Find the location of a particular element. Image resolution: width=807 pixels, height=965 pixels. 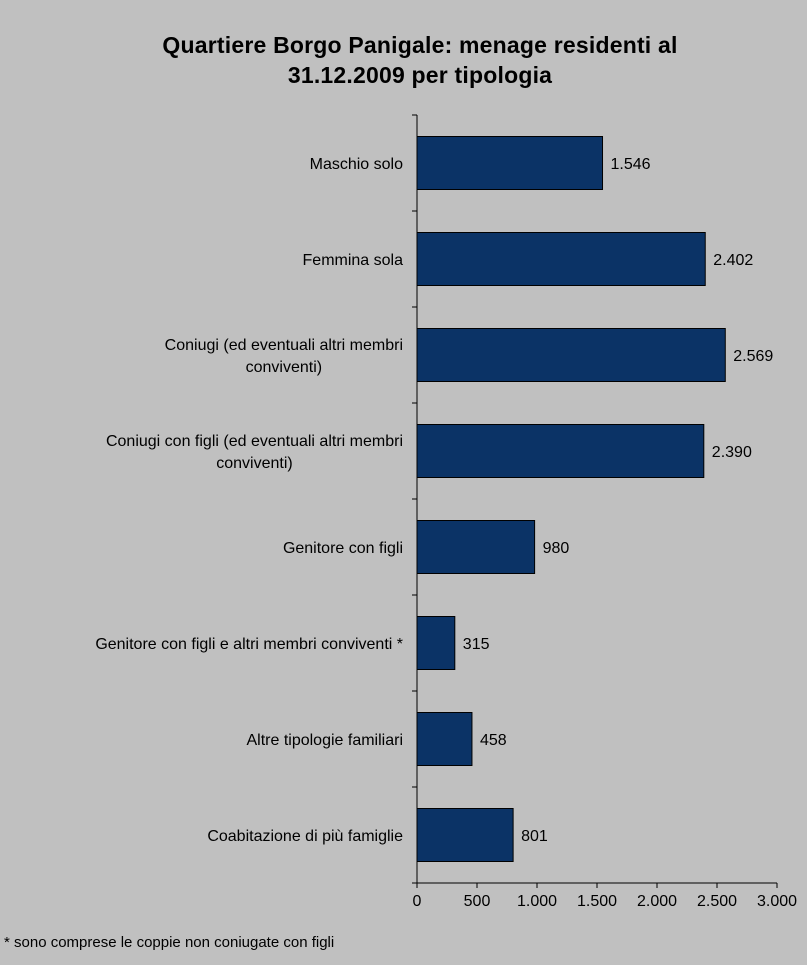

category-label-2: Femmina sola is located at coordinates (353, 260).